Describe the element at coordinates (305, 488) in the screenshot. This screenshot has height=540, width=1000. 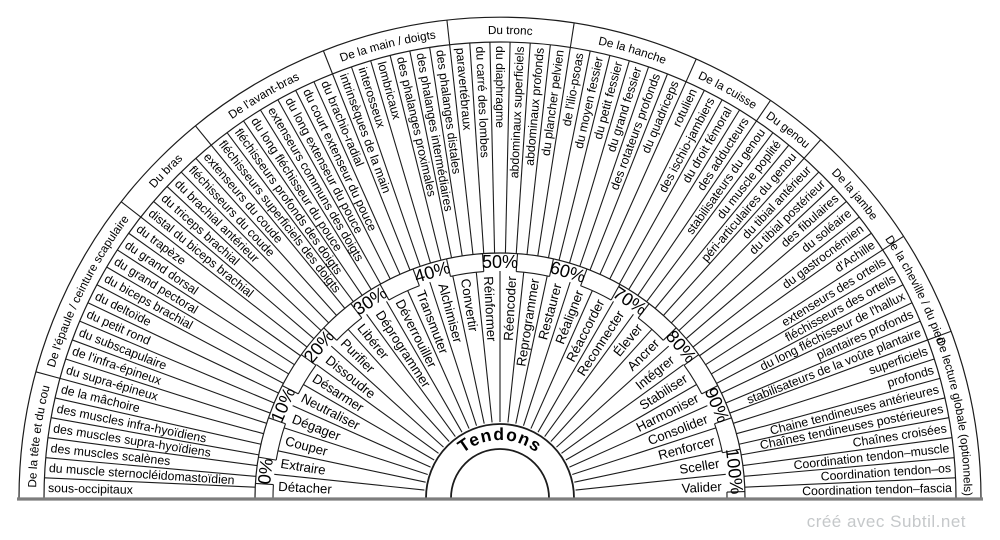
I see `action-label: Détacher` at that location.